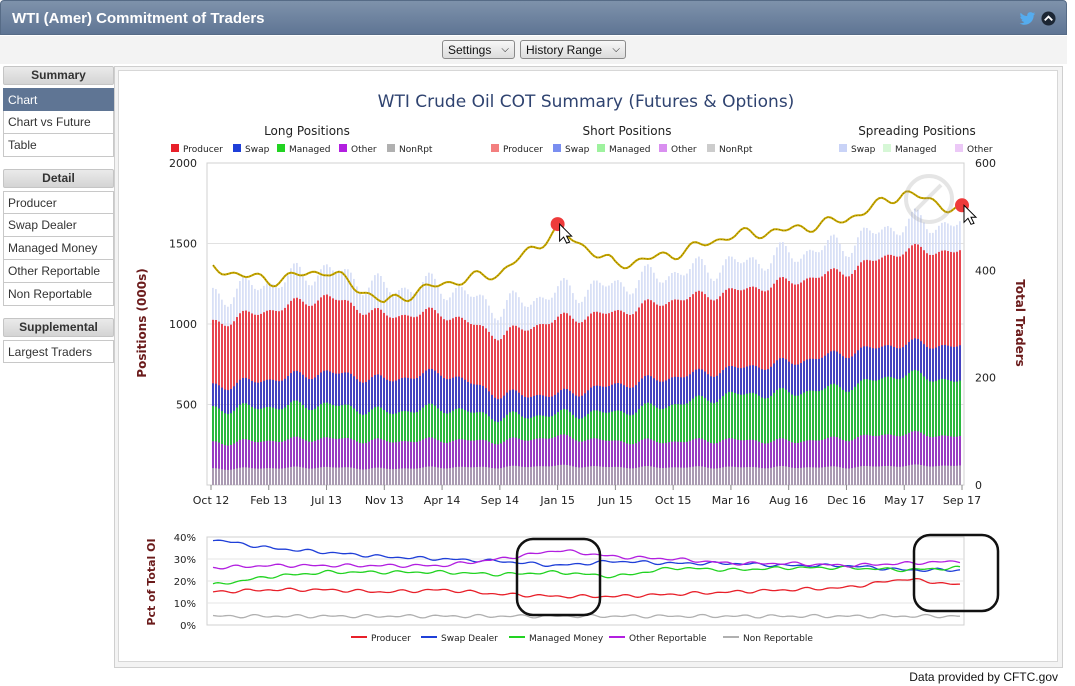  I want to click on sidebar-item-other-reportable: Other Reportable, so click(58, 271).